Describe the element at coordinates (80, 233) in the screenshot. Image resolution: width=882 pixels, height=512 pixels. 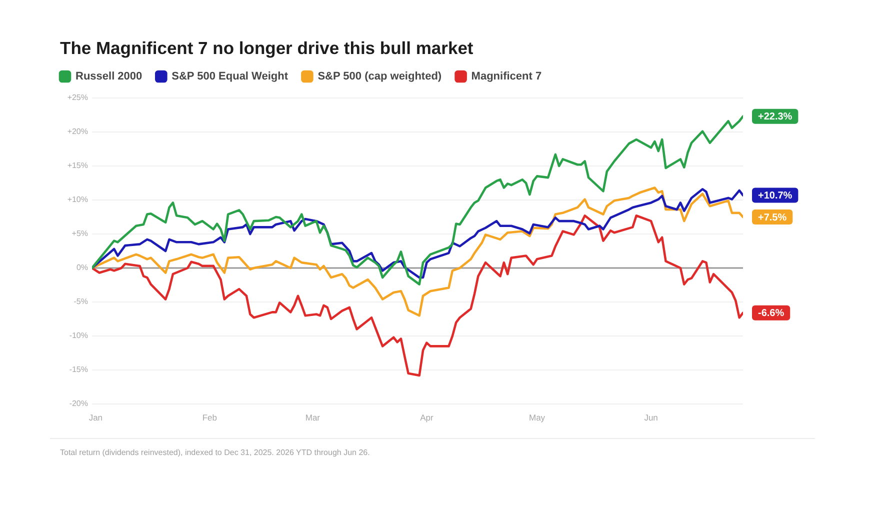
I see `y-tick-label: +5%` at that location.